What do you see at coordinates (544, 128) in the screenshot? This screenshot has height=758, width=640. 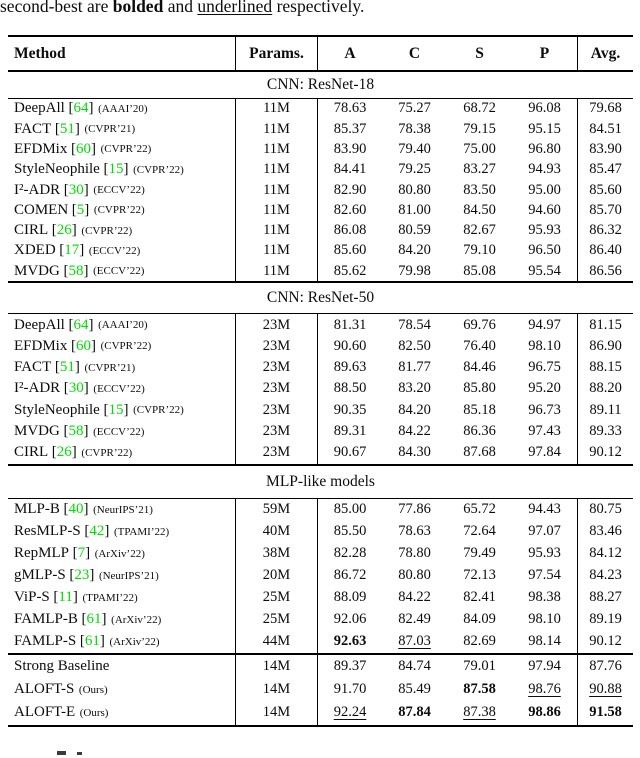 I see `score-cell: 95.15` at bounding box center [544, 128].